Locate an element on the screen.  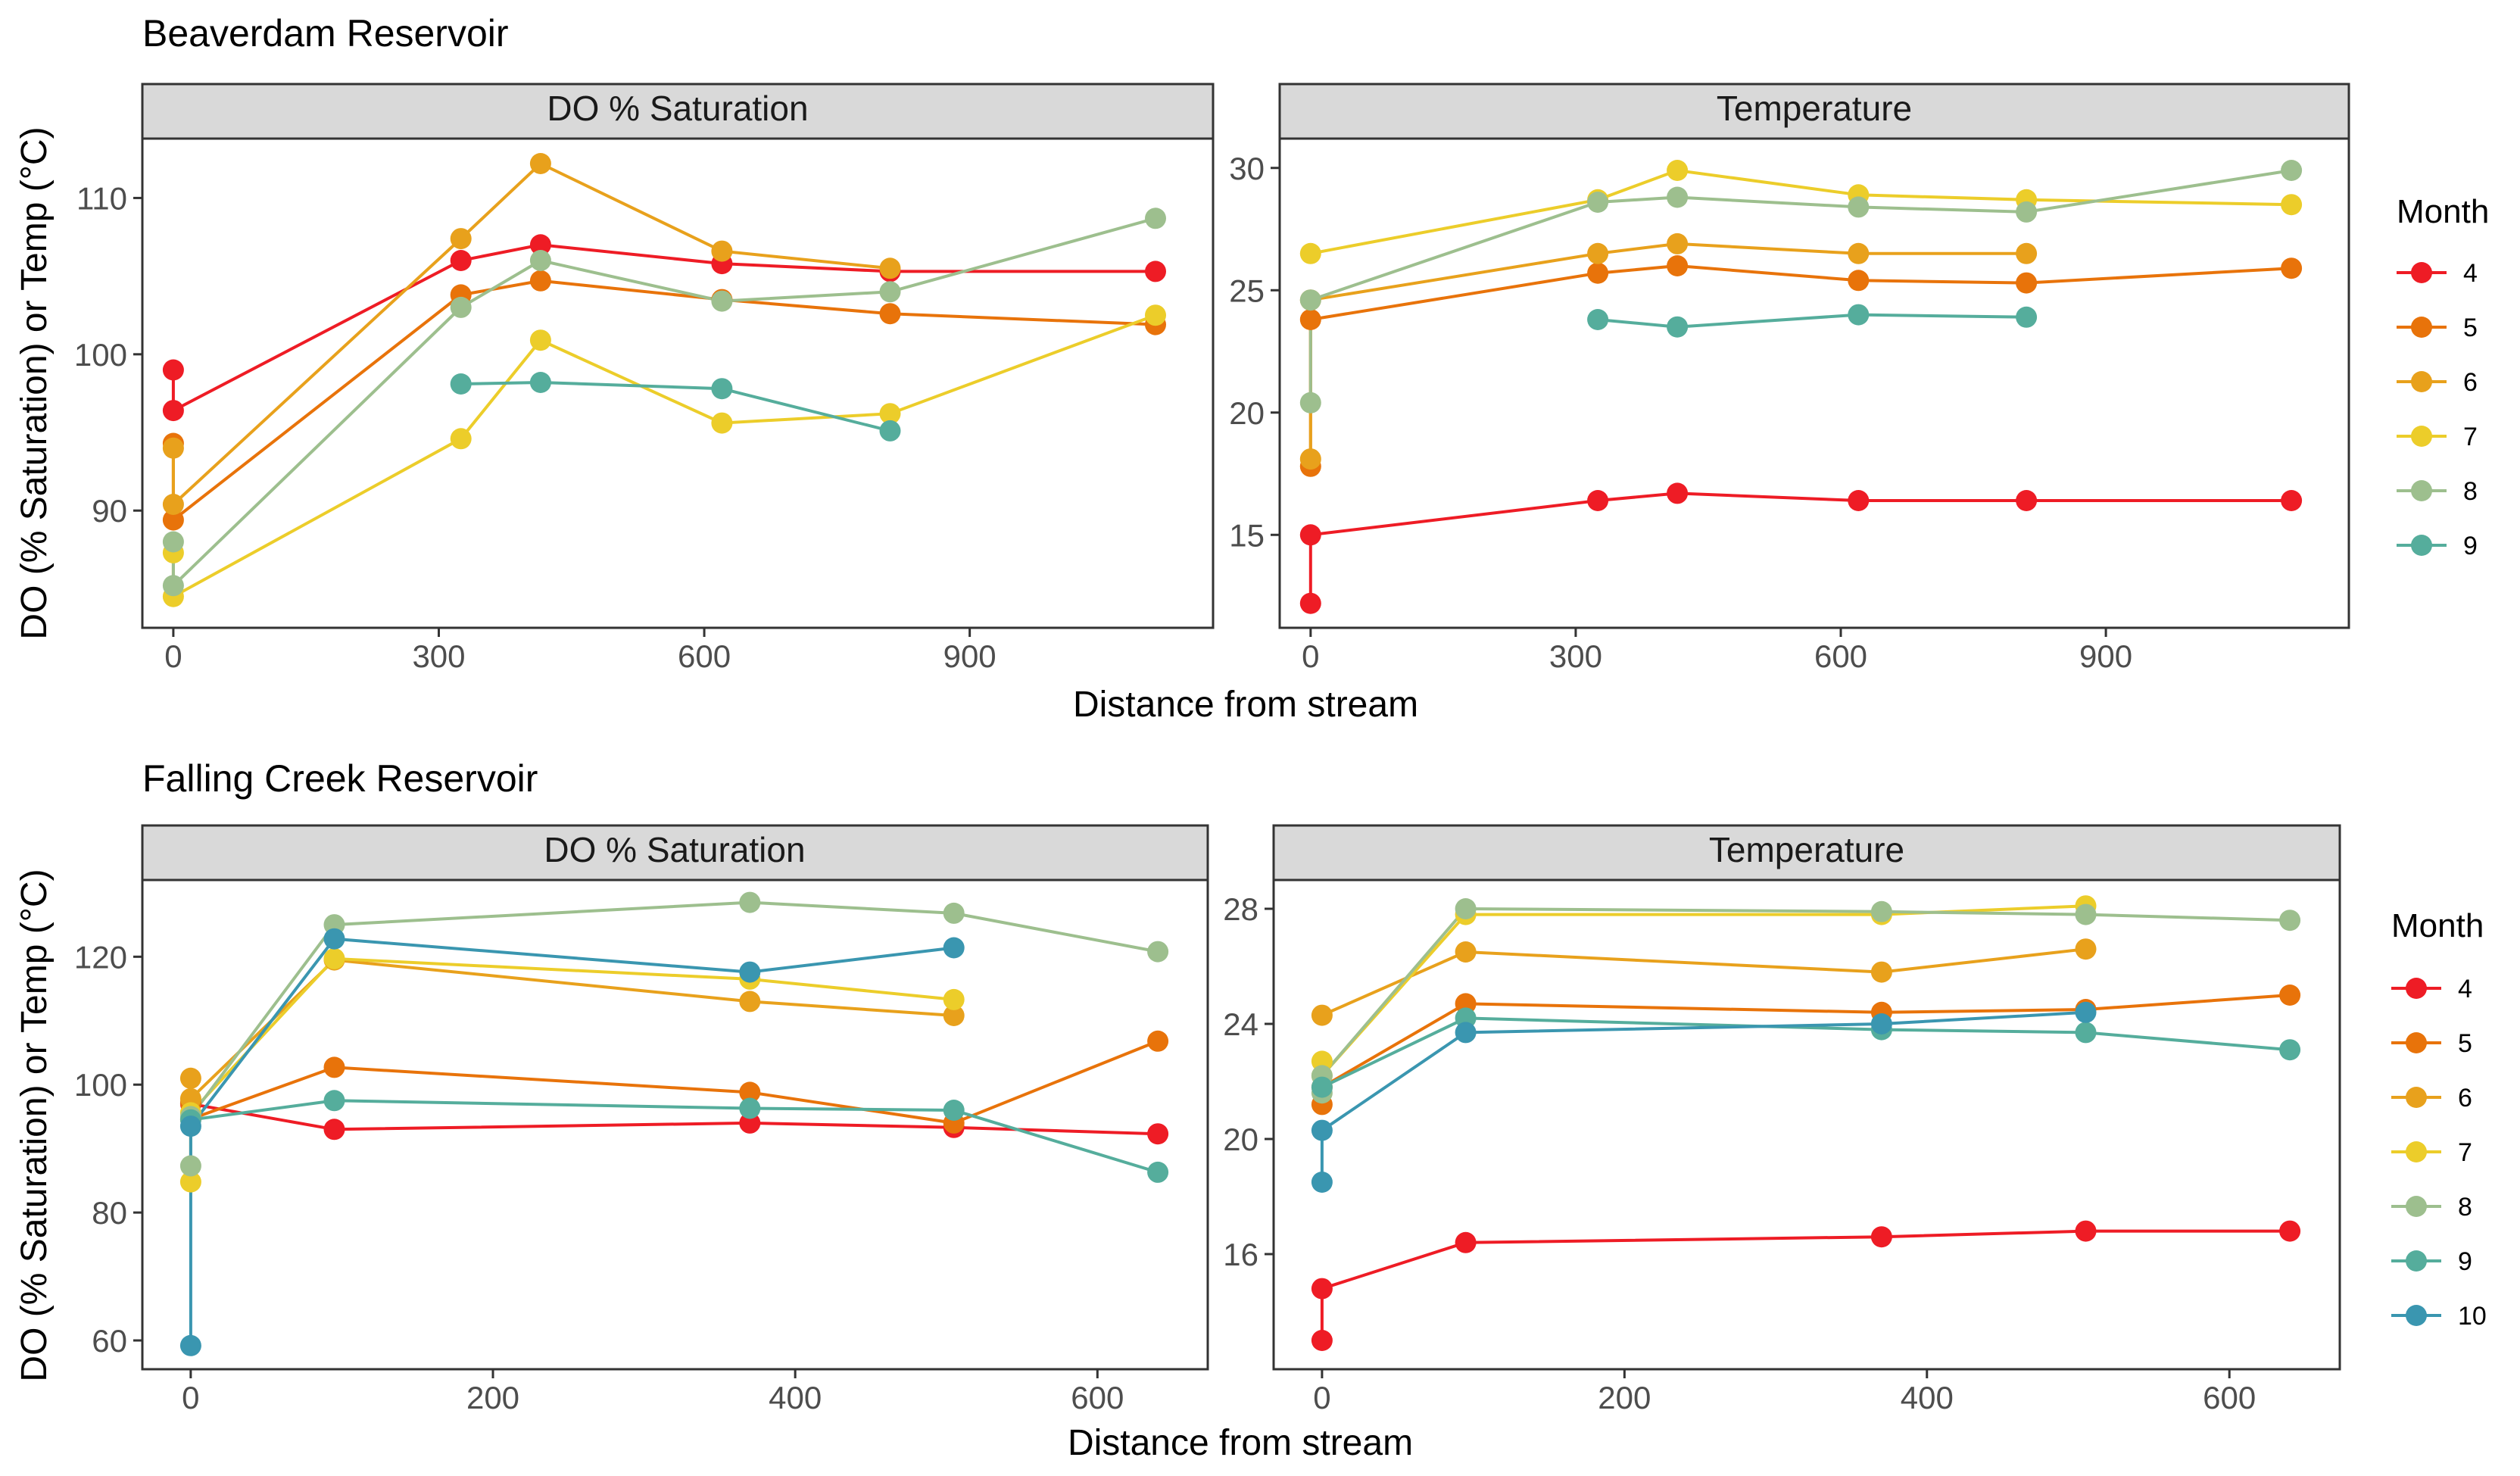
strip-falling-creek-temp is located at coordinates (1806, 853).